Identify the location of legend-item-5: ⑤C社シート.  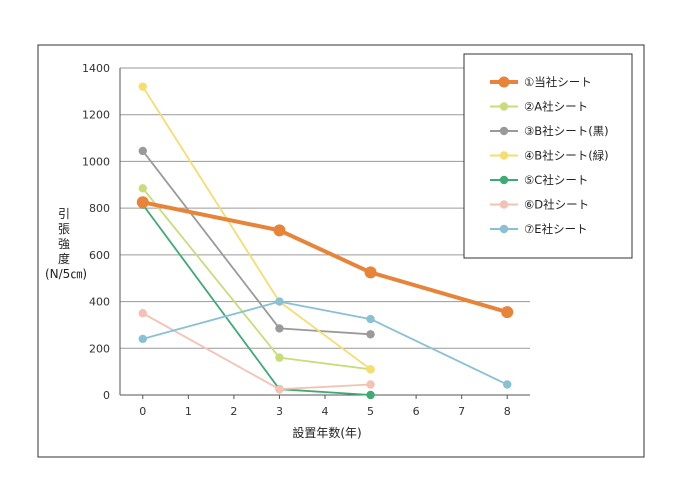
(539, 180).